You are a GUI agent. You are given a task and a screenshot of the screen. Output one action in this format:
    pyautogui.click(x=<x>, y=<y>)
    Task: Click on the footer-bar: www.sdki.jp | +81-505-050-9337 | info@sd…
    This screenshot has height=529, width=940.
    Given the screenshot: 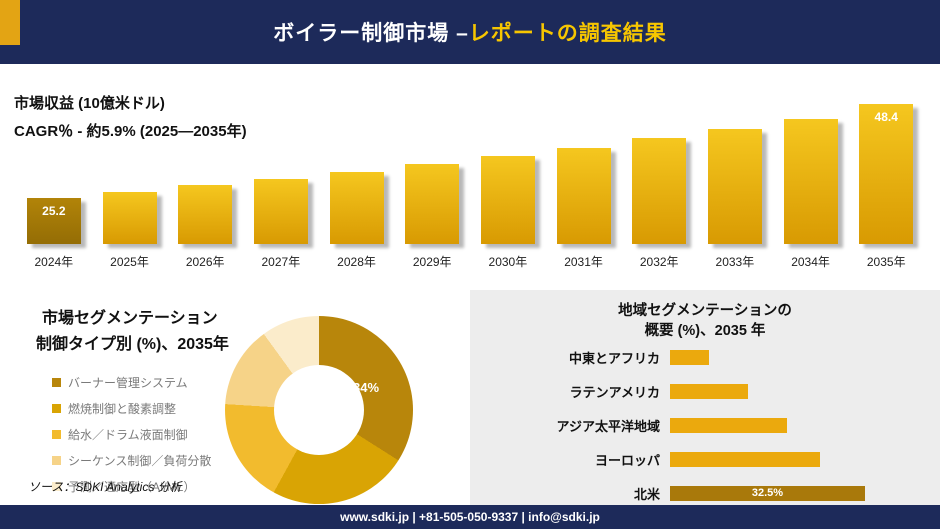 What is the action you would take?
    pyautogui.click(x=470, y=517)
    